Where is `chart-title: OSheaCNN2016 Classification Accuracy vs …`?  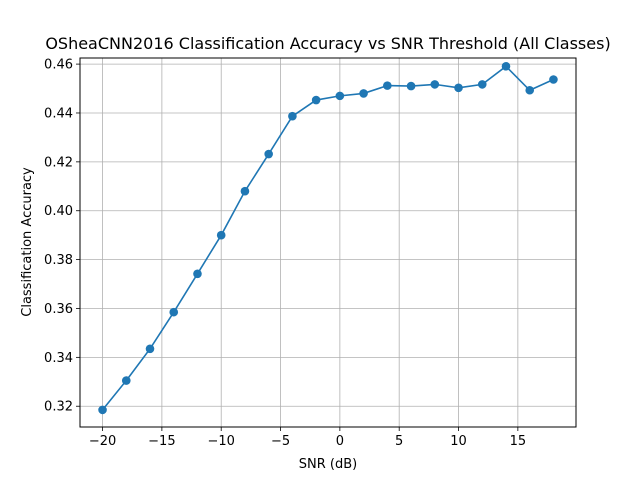 chart-title: OSheaCNN2016 Classification Accuracy vs … is located at coordinates (327, 43).